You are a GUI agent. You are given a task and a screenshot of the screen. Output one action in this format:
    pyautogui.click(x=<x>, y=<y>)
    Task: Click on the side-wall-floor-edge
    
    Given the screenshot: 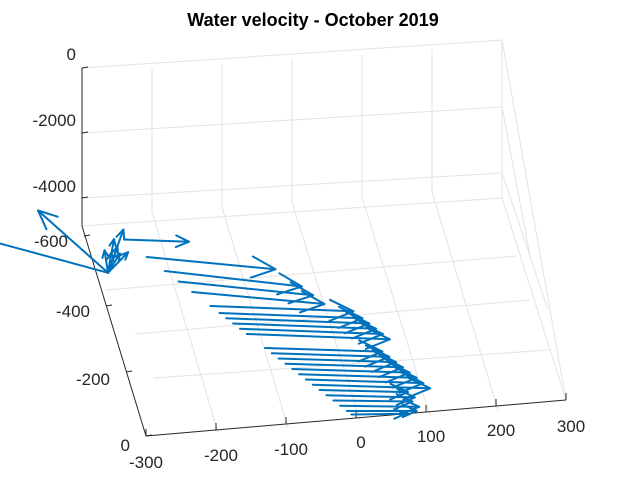 What is the action you would take?
    pyautogui.click(x=534, y=299)
    